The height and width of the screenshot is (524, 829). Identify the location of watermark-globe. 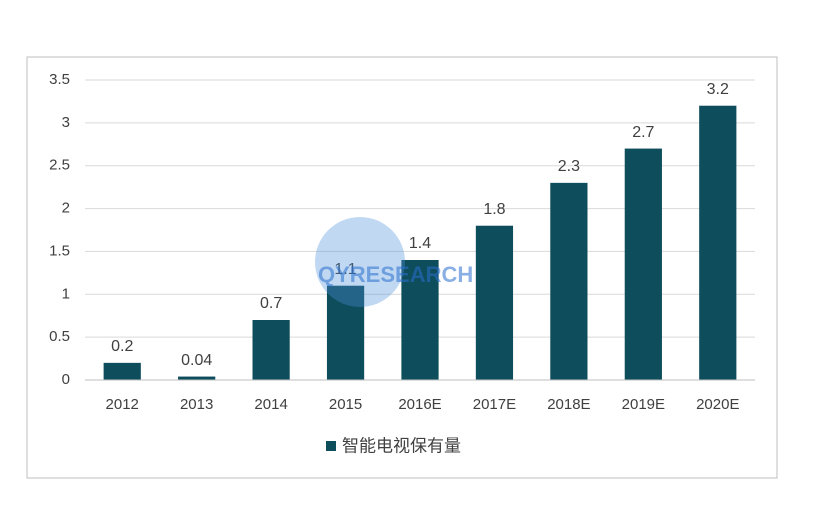
(360, 262).